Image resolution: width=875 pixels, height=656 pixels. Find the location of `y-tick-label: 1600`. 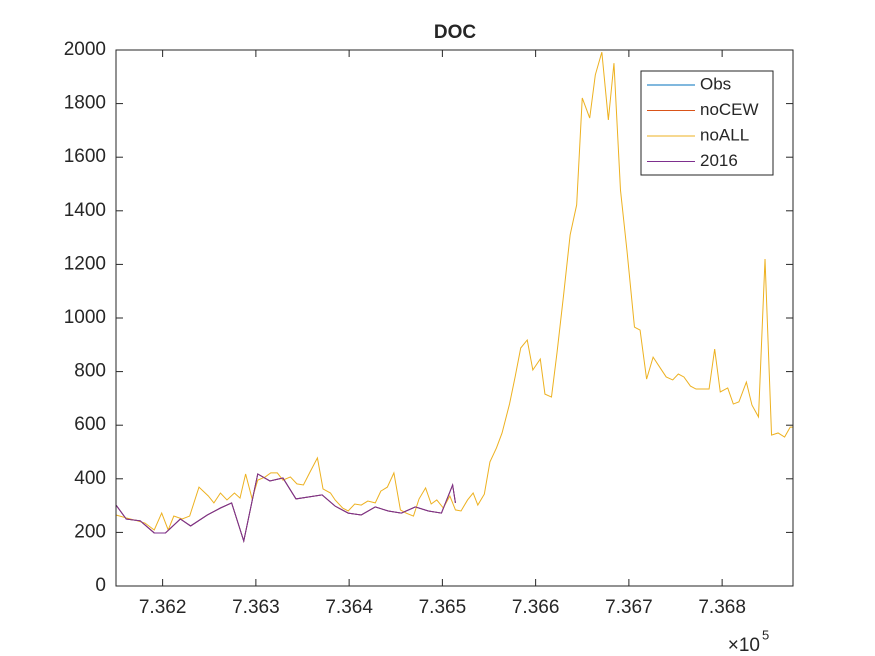

y-tick-label: 1600 is located at coordinates (85, 156).